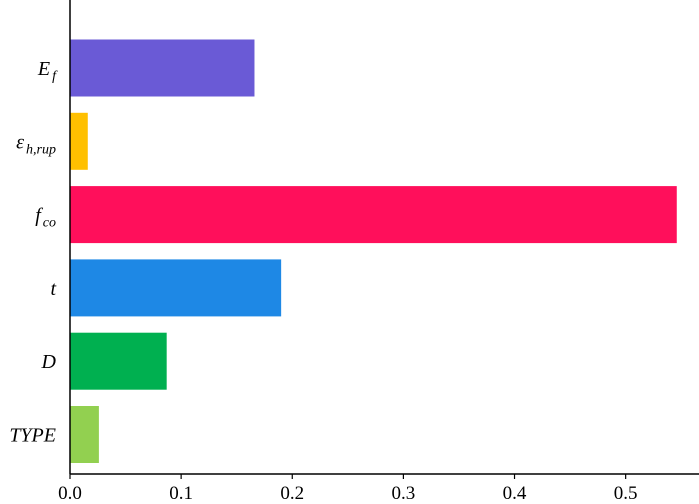  I want to click on x-tick-label-4: 0.3, so click(404, 493).